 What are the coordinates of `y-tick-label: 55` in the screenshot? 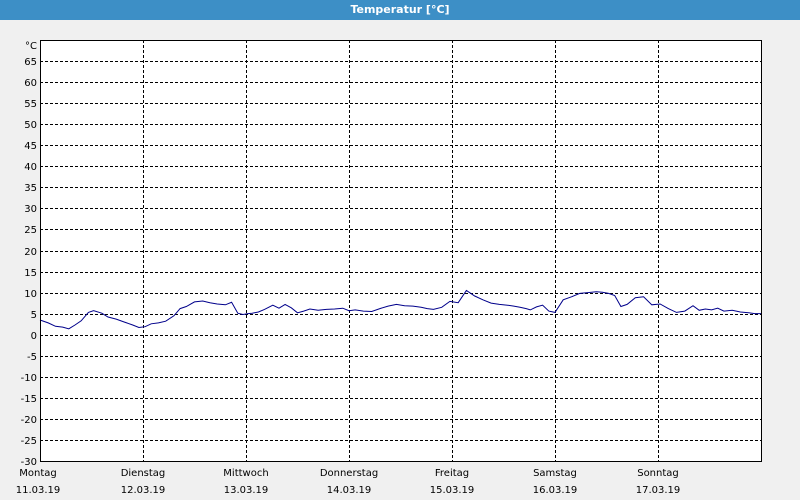 It's located at (30, 104).